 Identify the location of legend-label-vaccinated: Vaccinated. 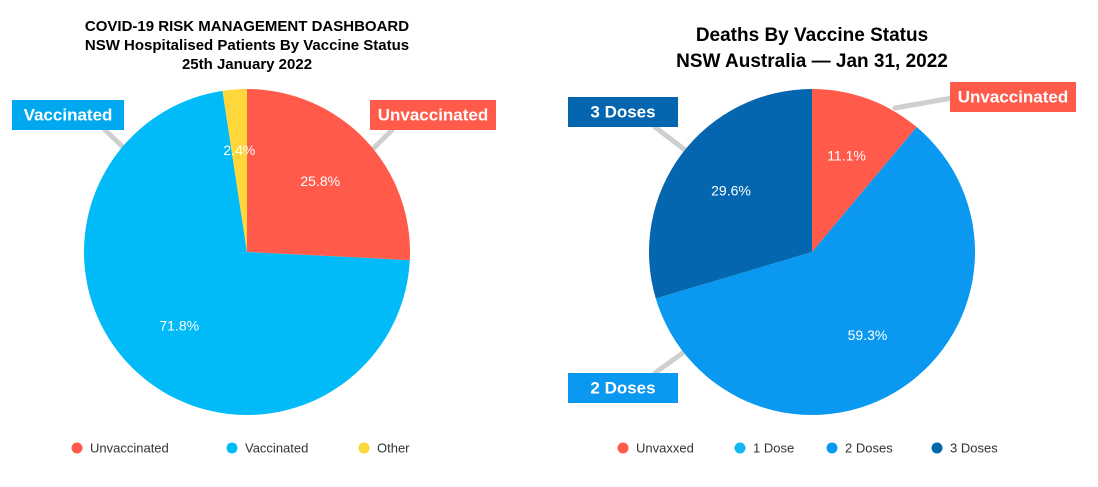
(276, 447).